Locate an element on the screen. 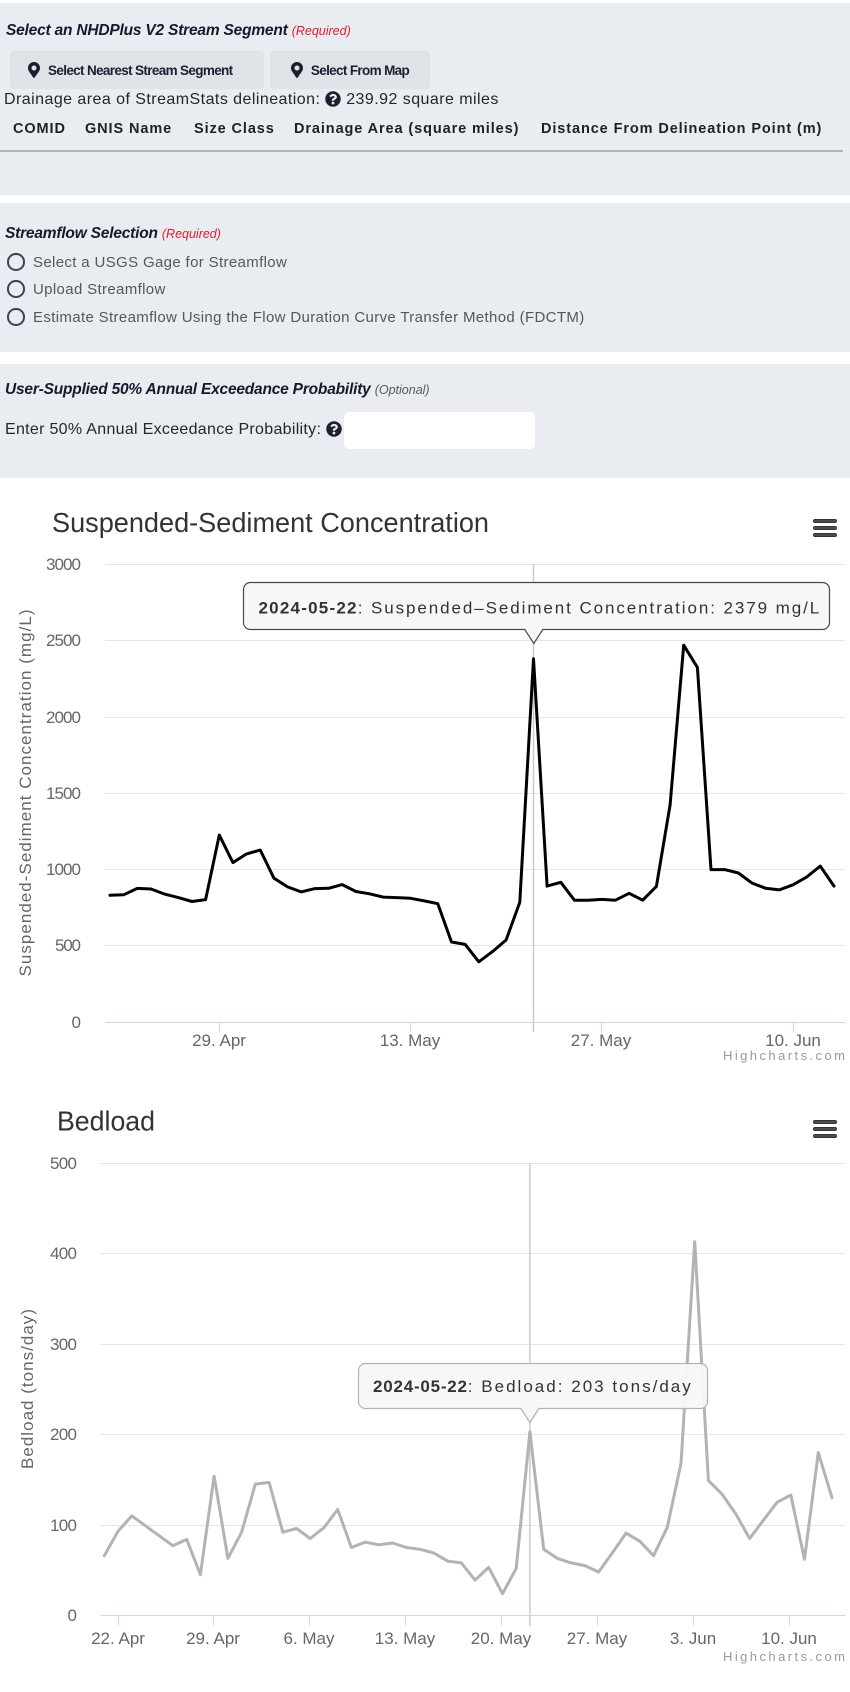 The height and width of the screenshot is (1692, 850). svg-text: 6. May is located at coordinates (309, 1638).